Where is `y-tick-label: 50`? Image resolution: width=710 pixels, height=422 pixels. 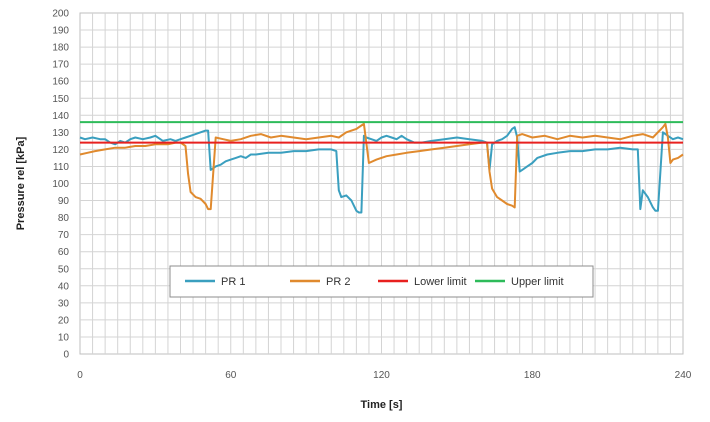
y-tick-label: 50 is located at coordinates (64, 269).